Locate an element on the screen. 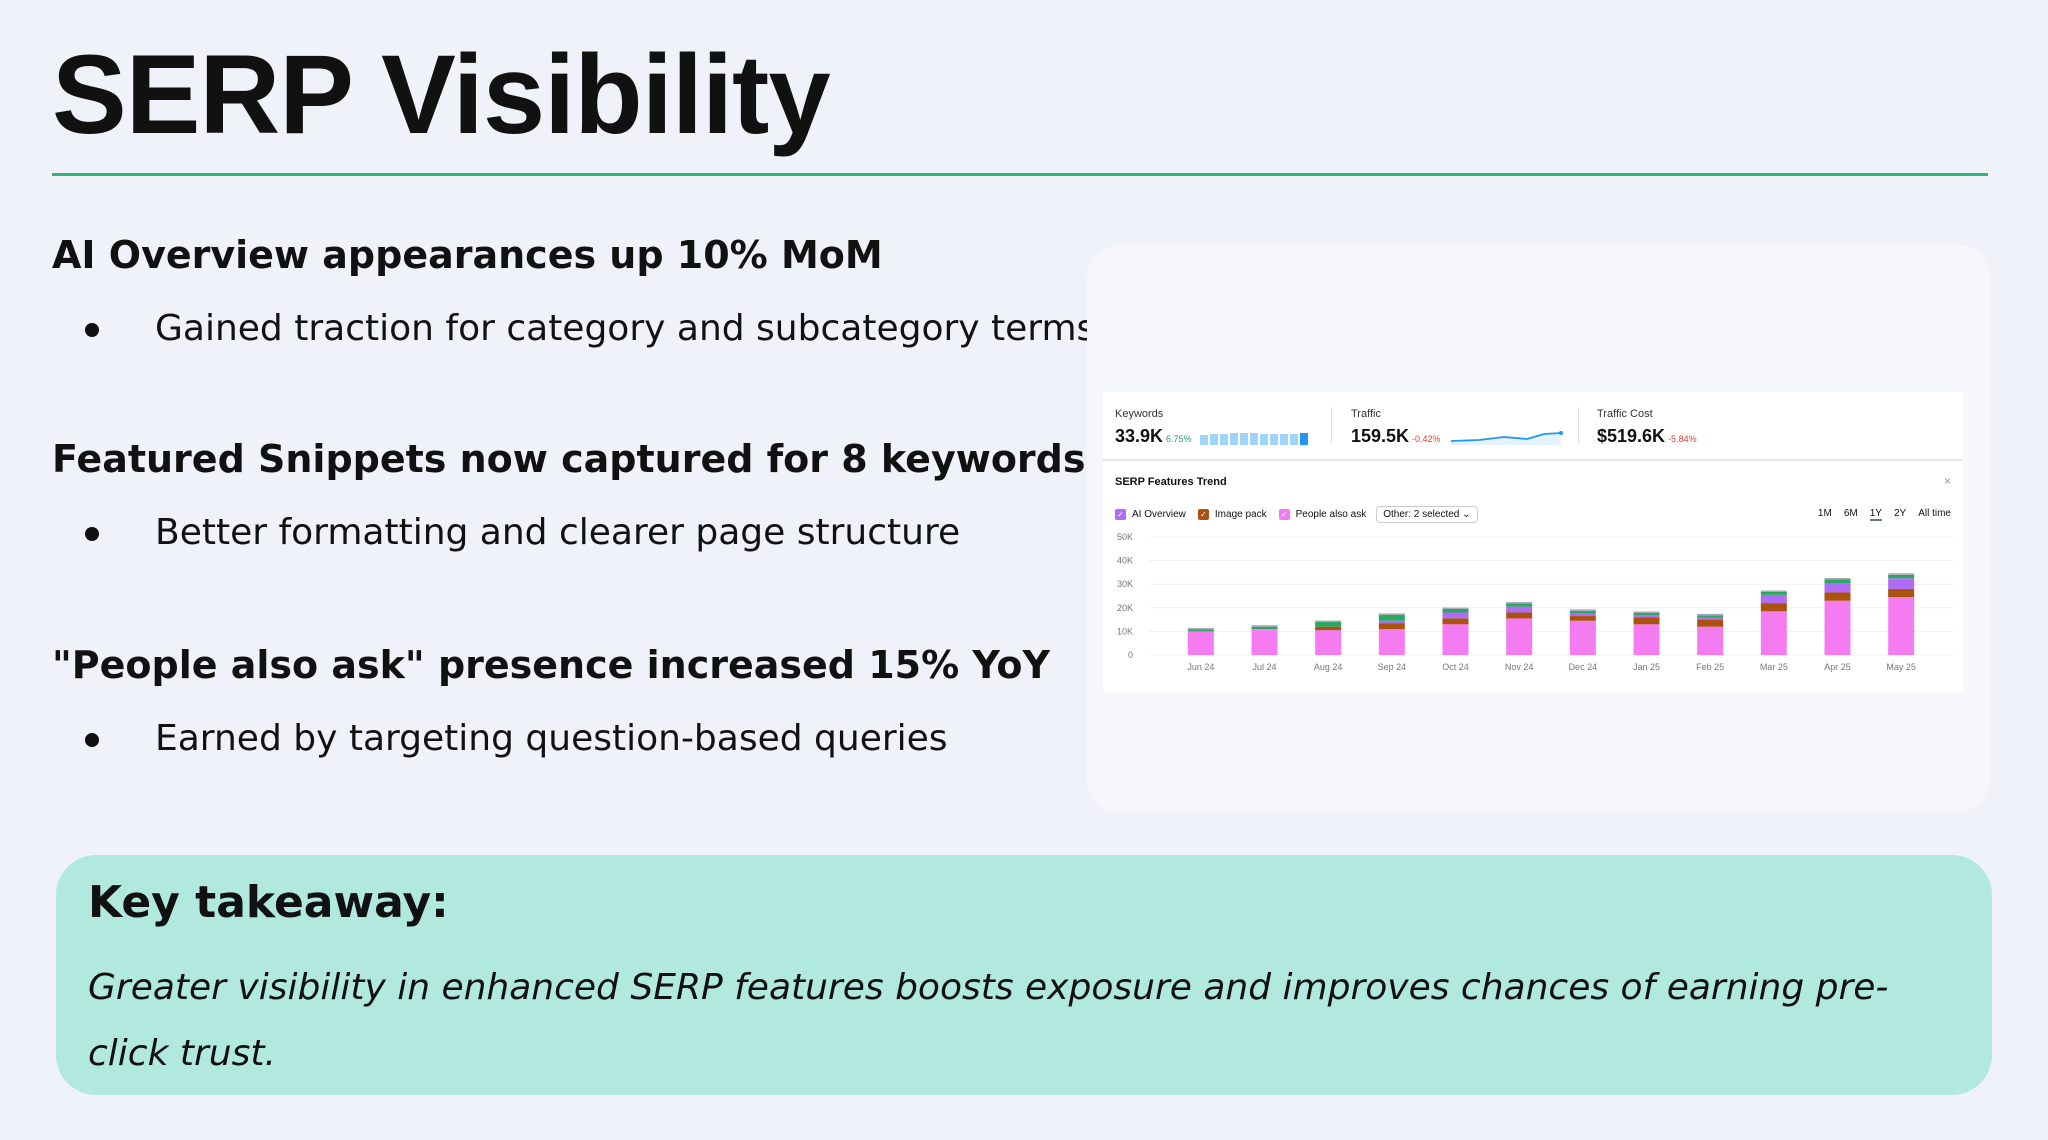 This screenshot has width=2048, height=1140. metric-value: $519.6K is located at coordinates (1631, 436).